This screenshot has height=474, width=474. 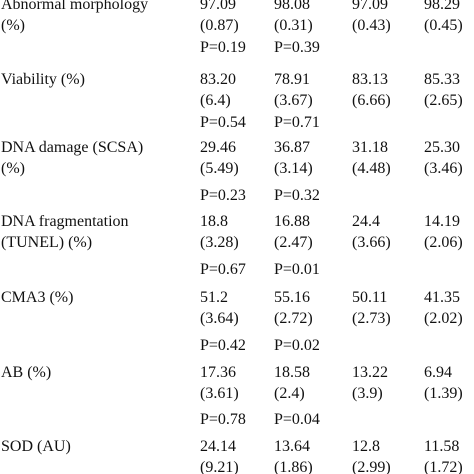 I want to click on mean-value: 85.33, so click(x=442, y=79).